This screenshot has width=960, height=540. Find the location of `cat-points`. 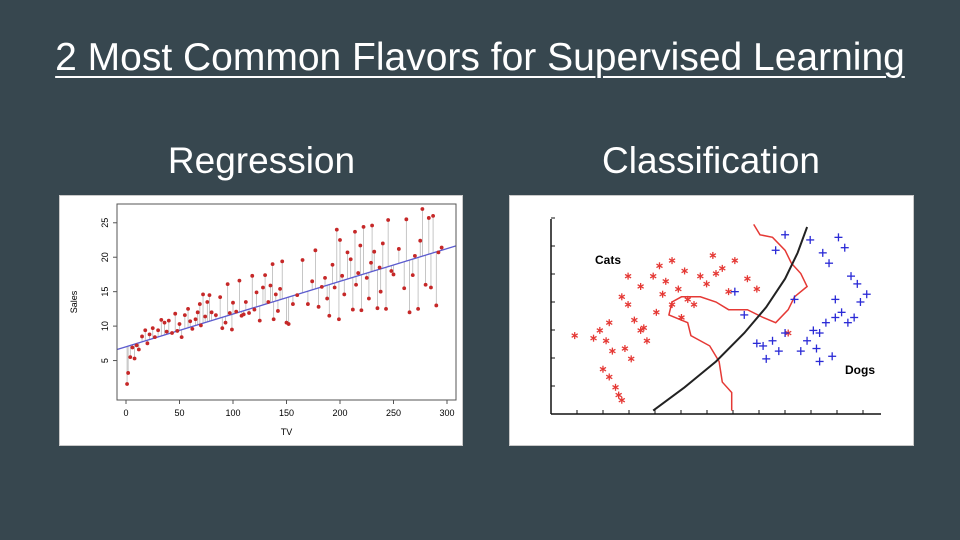

cat-points is located at coordinates (681, 327).